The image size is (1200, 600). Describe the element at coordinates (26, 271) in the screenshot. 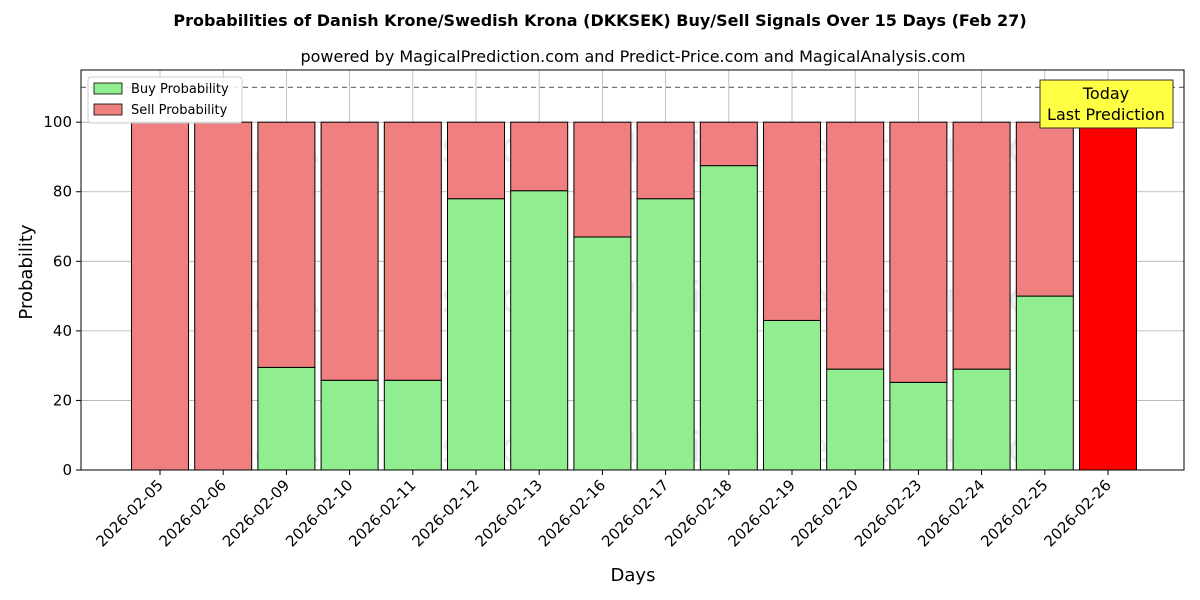

I see `y-axis-label: Probability` at that location.